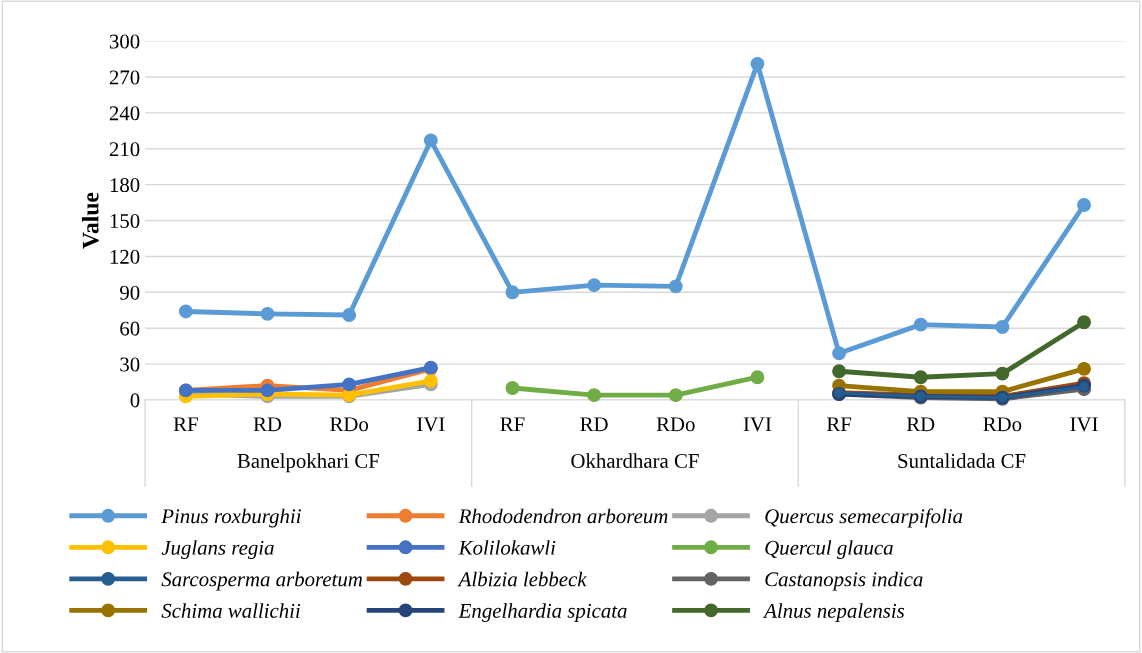 The width and height of the screenshot is (1142, 653). I want to click on legend-label: Pinus roxburghii, so click(231, 518).